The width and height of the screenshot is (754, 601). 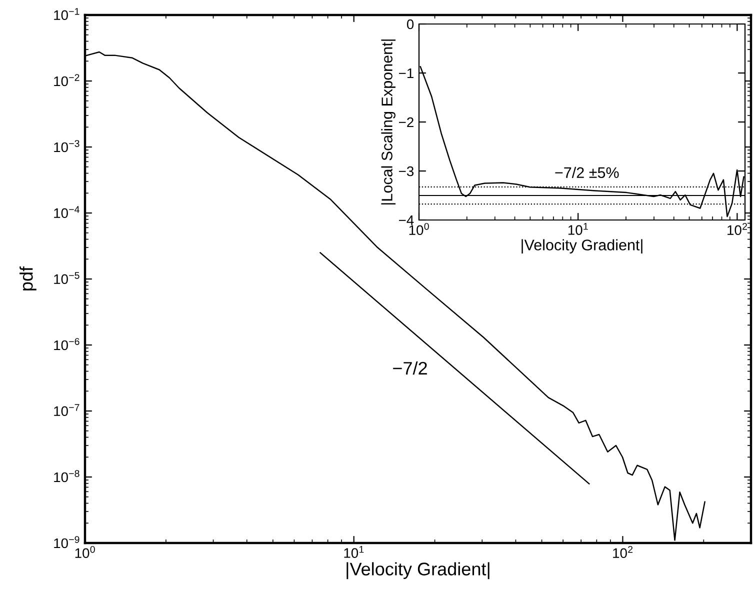 I want to click on y-tick-label: −2, so click(x=406, y=122).